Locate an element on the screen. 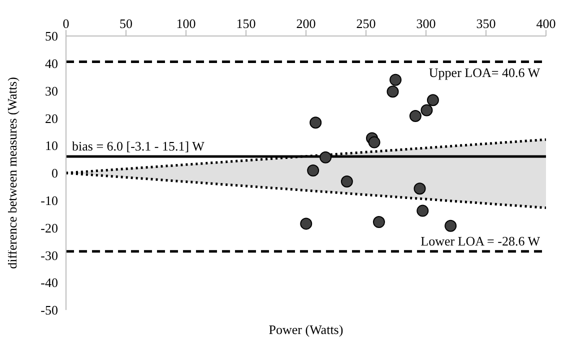 Image resolution: width=572 pixels, height=352 pixels. x-tick-label: 350 is located at coordinates (486, 23).